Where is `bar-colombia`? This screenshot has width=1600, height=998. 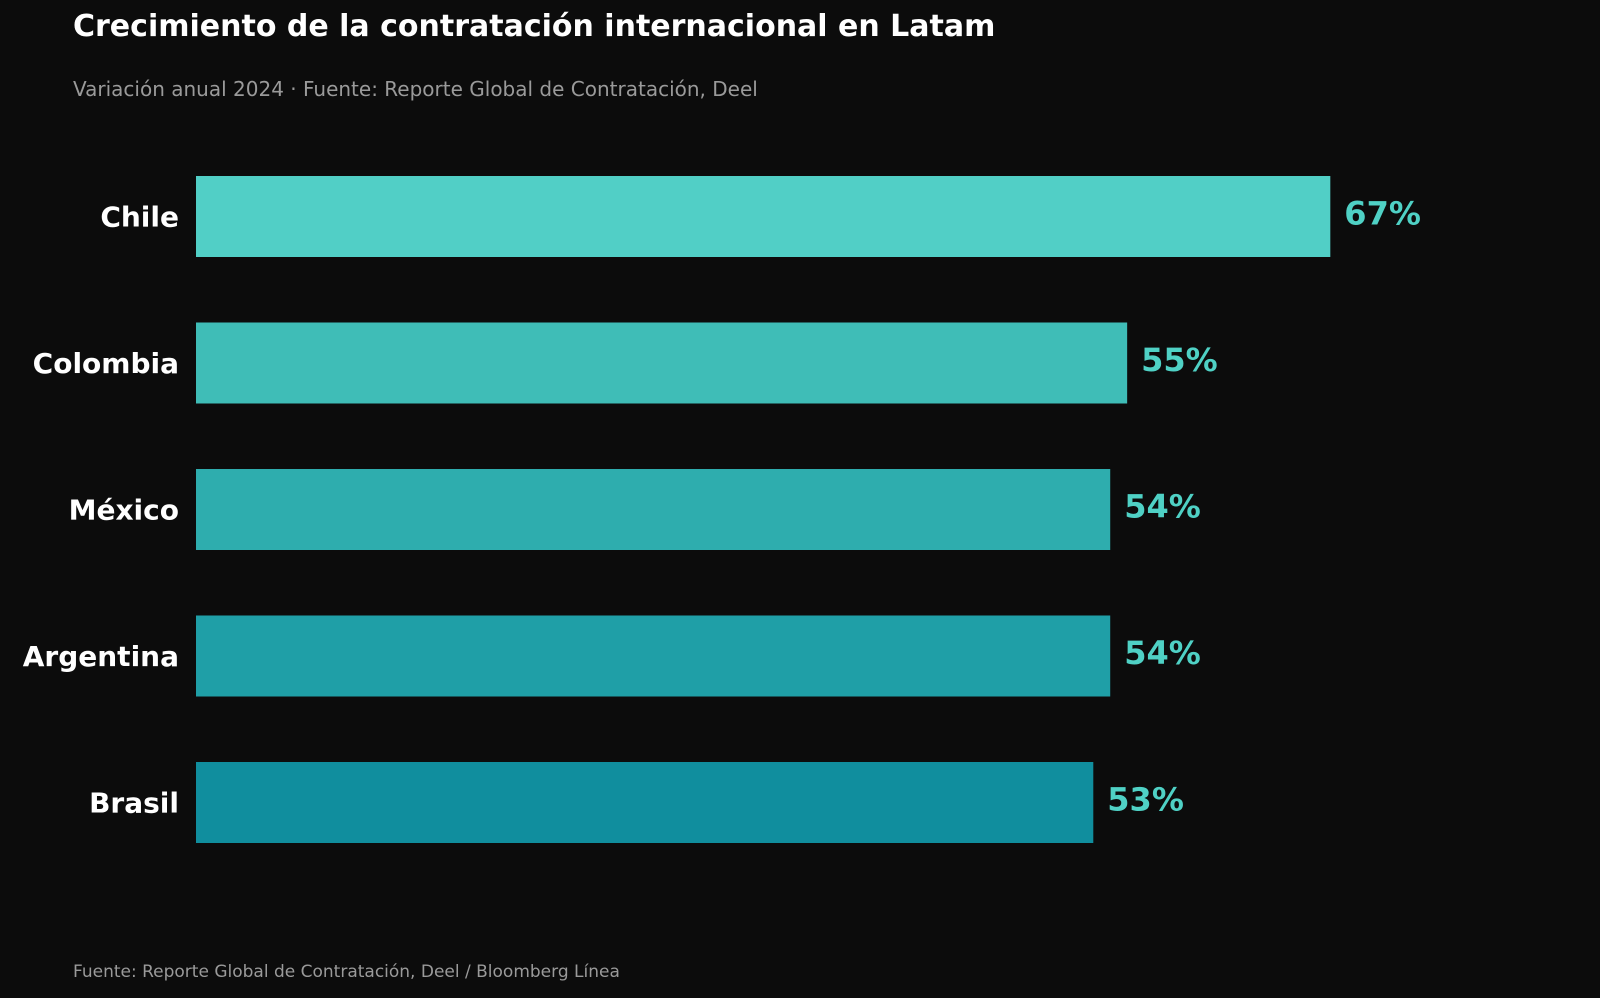
bar-colombia is located at coordinates (662, 363).